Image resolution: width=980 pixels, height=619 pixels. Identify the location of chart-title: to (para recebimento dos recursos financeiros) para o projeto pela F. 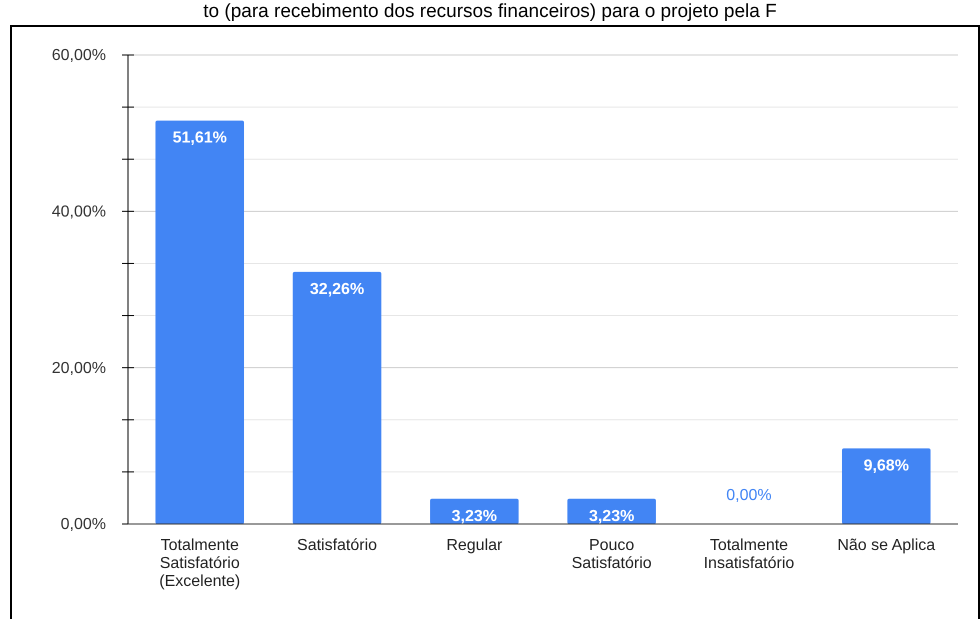
(490, 11).